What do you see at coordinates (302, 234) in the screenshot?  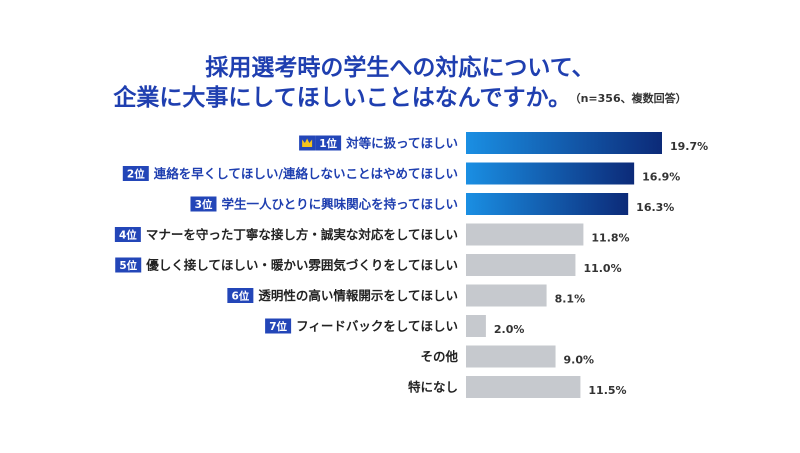 I see `category-label: マナーを守った丁寧な接し方・誠実な対応をしてほしい` at bounding box center [302, 234].